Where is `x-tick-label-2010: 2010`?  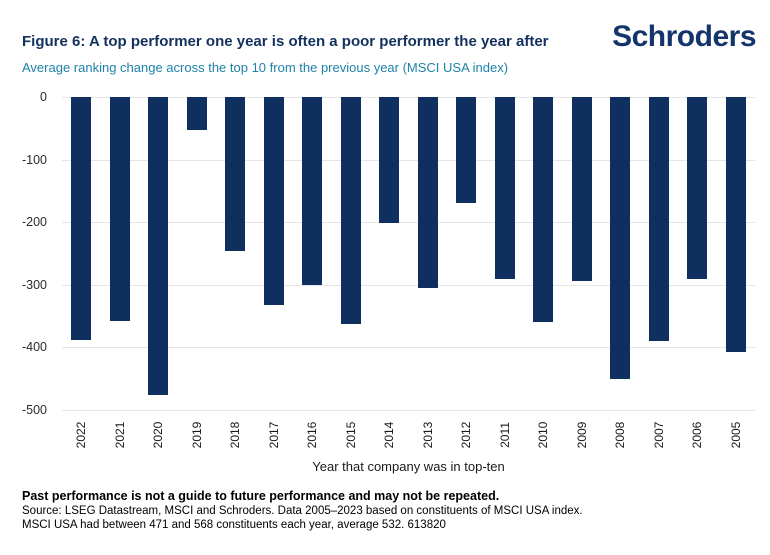
x-tick-label-2010: 2010 is located at coordinates (543, 435).